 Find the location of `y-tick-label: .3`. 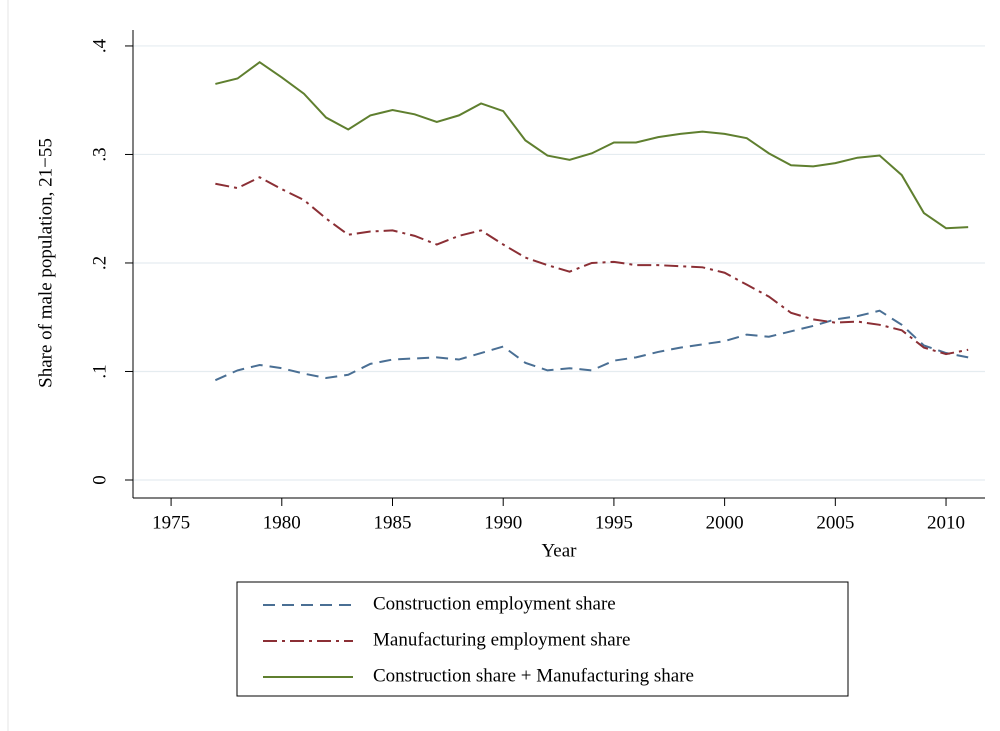

y-tick-label: .3 is located at coordinates (99, 154).